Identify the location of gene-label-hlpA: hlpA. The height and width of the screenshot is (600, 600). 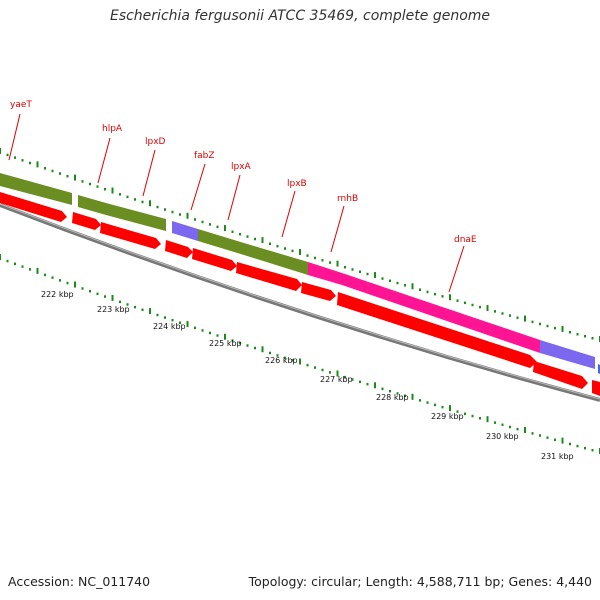
(112, 129).